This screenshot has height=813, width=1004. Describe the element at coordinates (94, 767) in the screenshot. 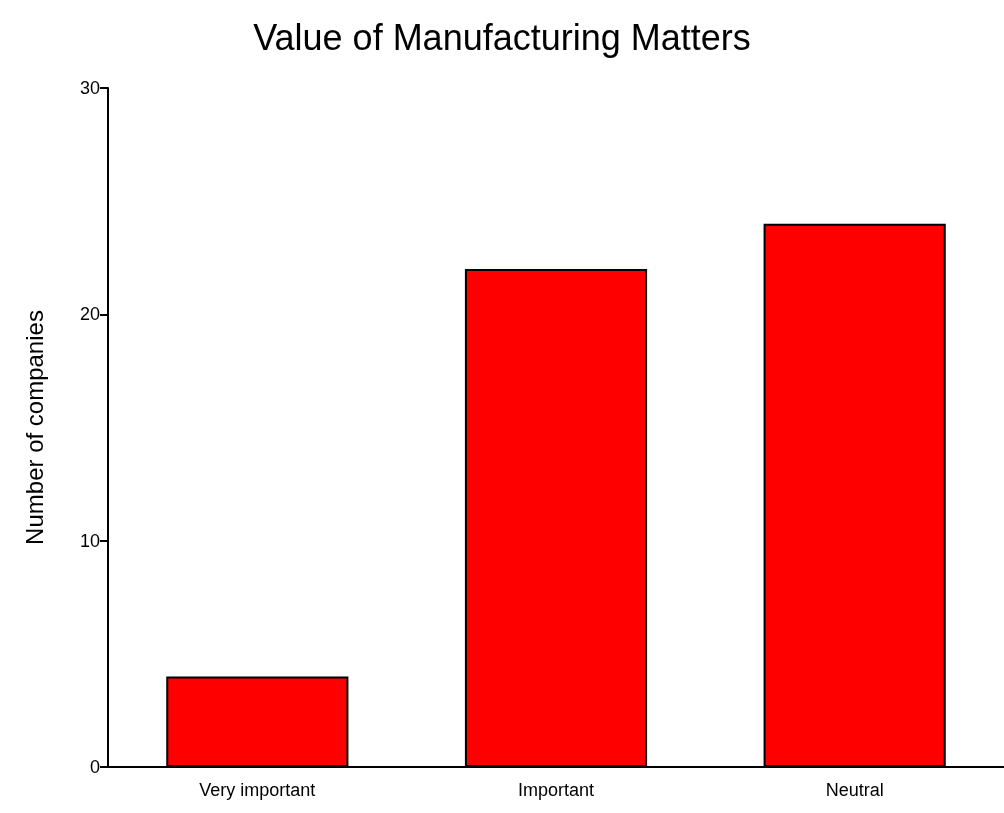

I see `y-tick-label: 0` at that location.